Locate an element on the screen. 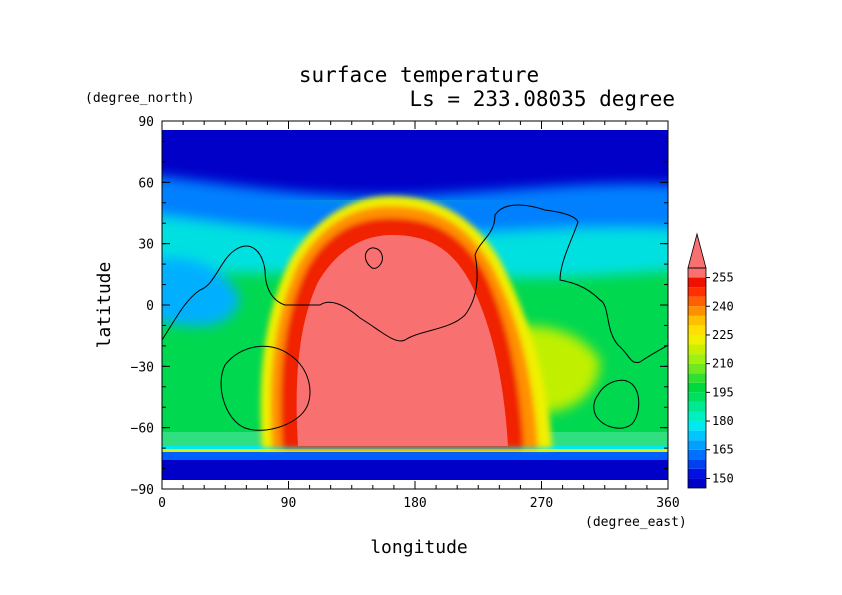  colorbar-label: 240 is located at coordinates (723, 306).